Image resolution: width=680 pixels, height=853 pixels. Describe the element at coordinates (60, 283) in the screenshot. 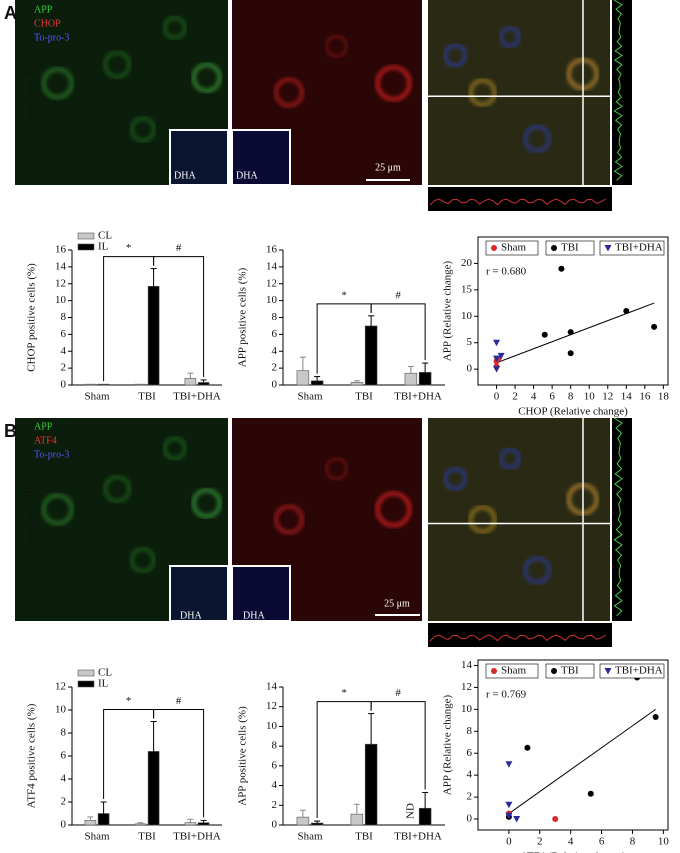

I see `y-tick-label: 12` at that location.